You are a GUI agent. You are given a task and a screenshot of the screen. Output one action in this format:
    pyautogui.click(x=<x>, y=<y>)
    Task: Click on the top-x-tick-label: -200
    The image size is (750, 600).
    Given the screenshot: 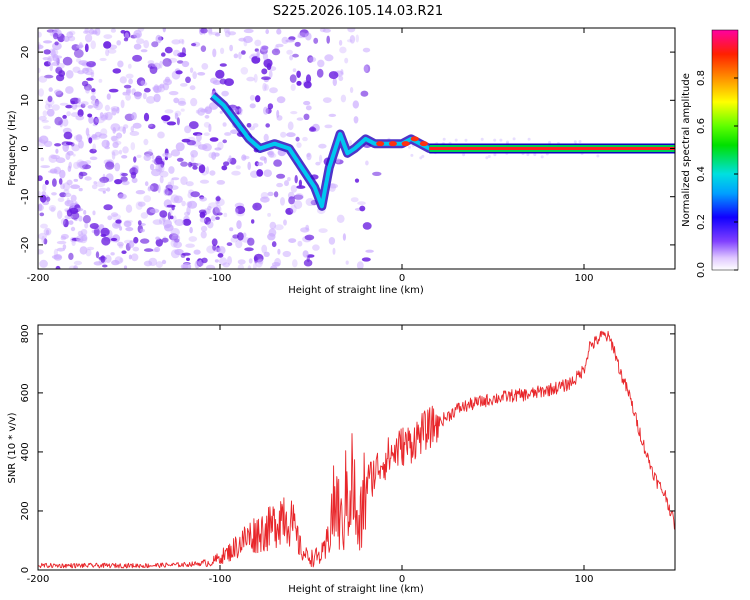 What is the action you would take?
    pyautogui.click(x=38, y=278)
    